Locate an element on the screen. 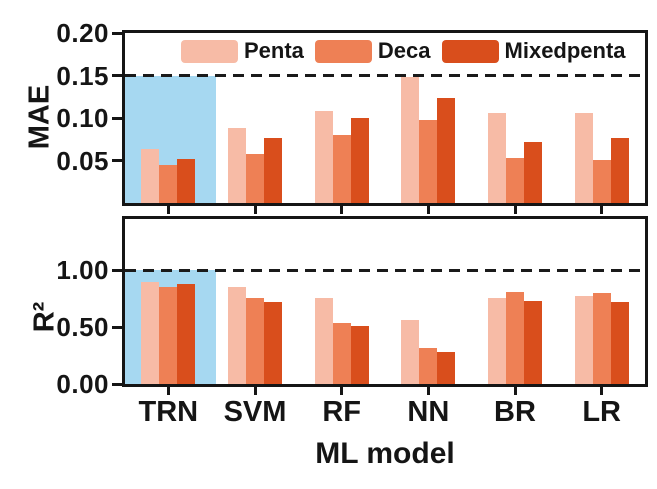  legend-swatch-penta is located at coordinates (209, 51).